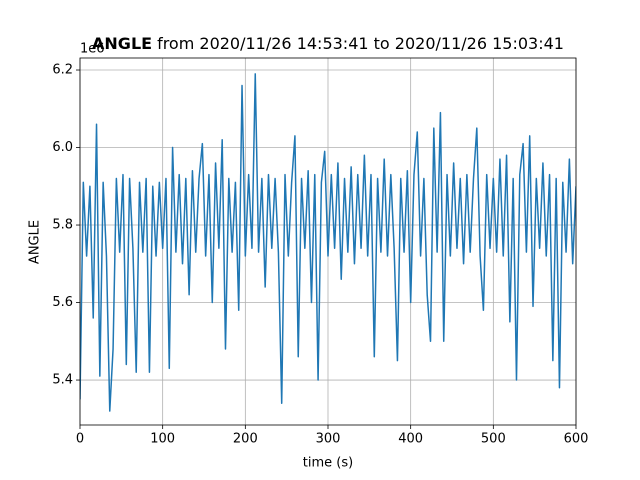 The height and width of the screenshot is (480, 640). What do you see at coordinates (62, 302) in the screenshot?
I see `y-tick-label: 5.6` at bounding box center [62, 302].